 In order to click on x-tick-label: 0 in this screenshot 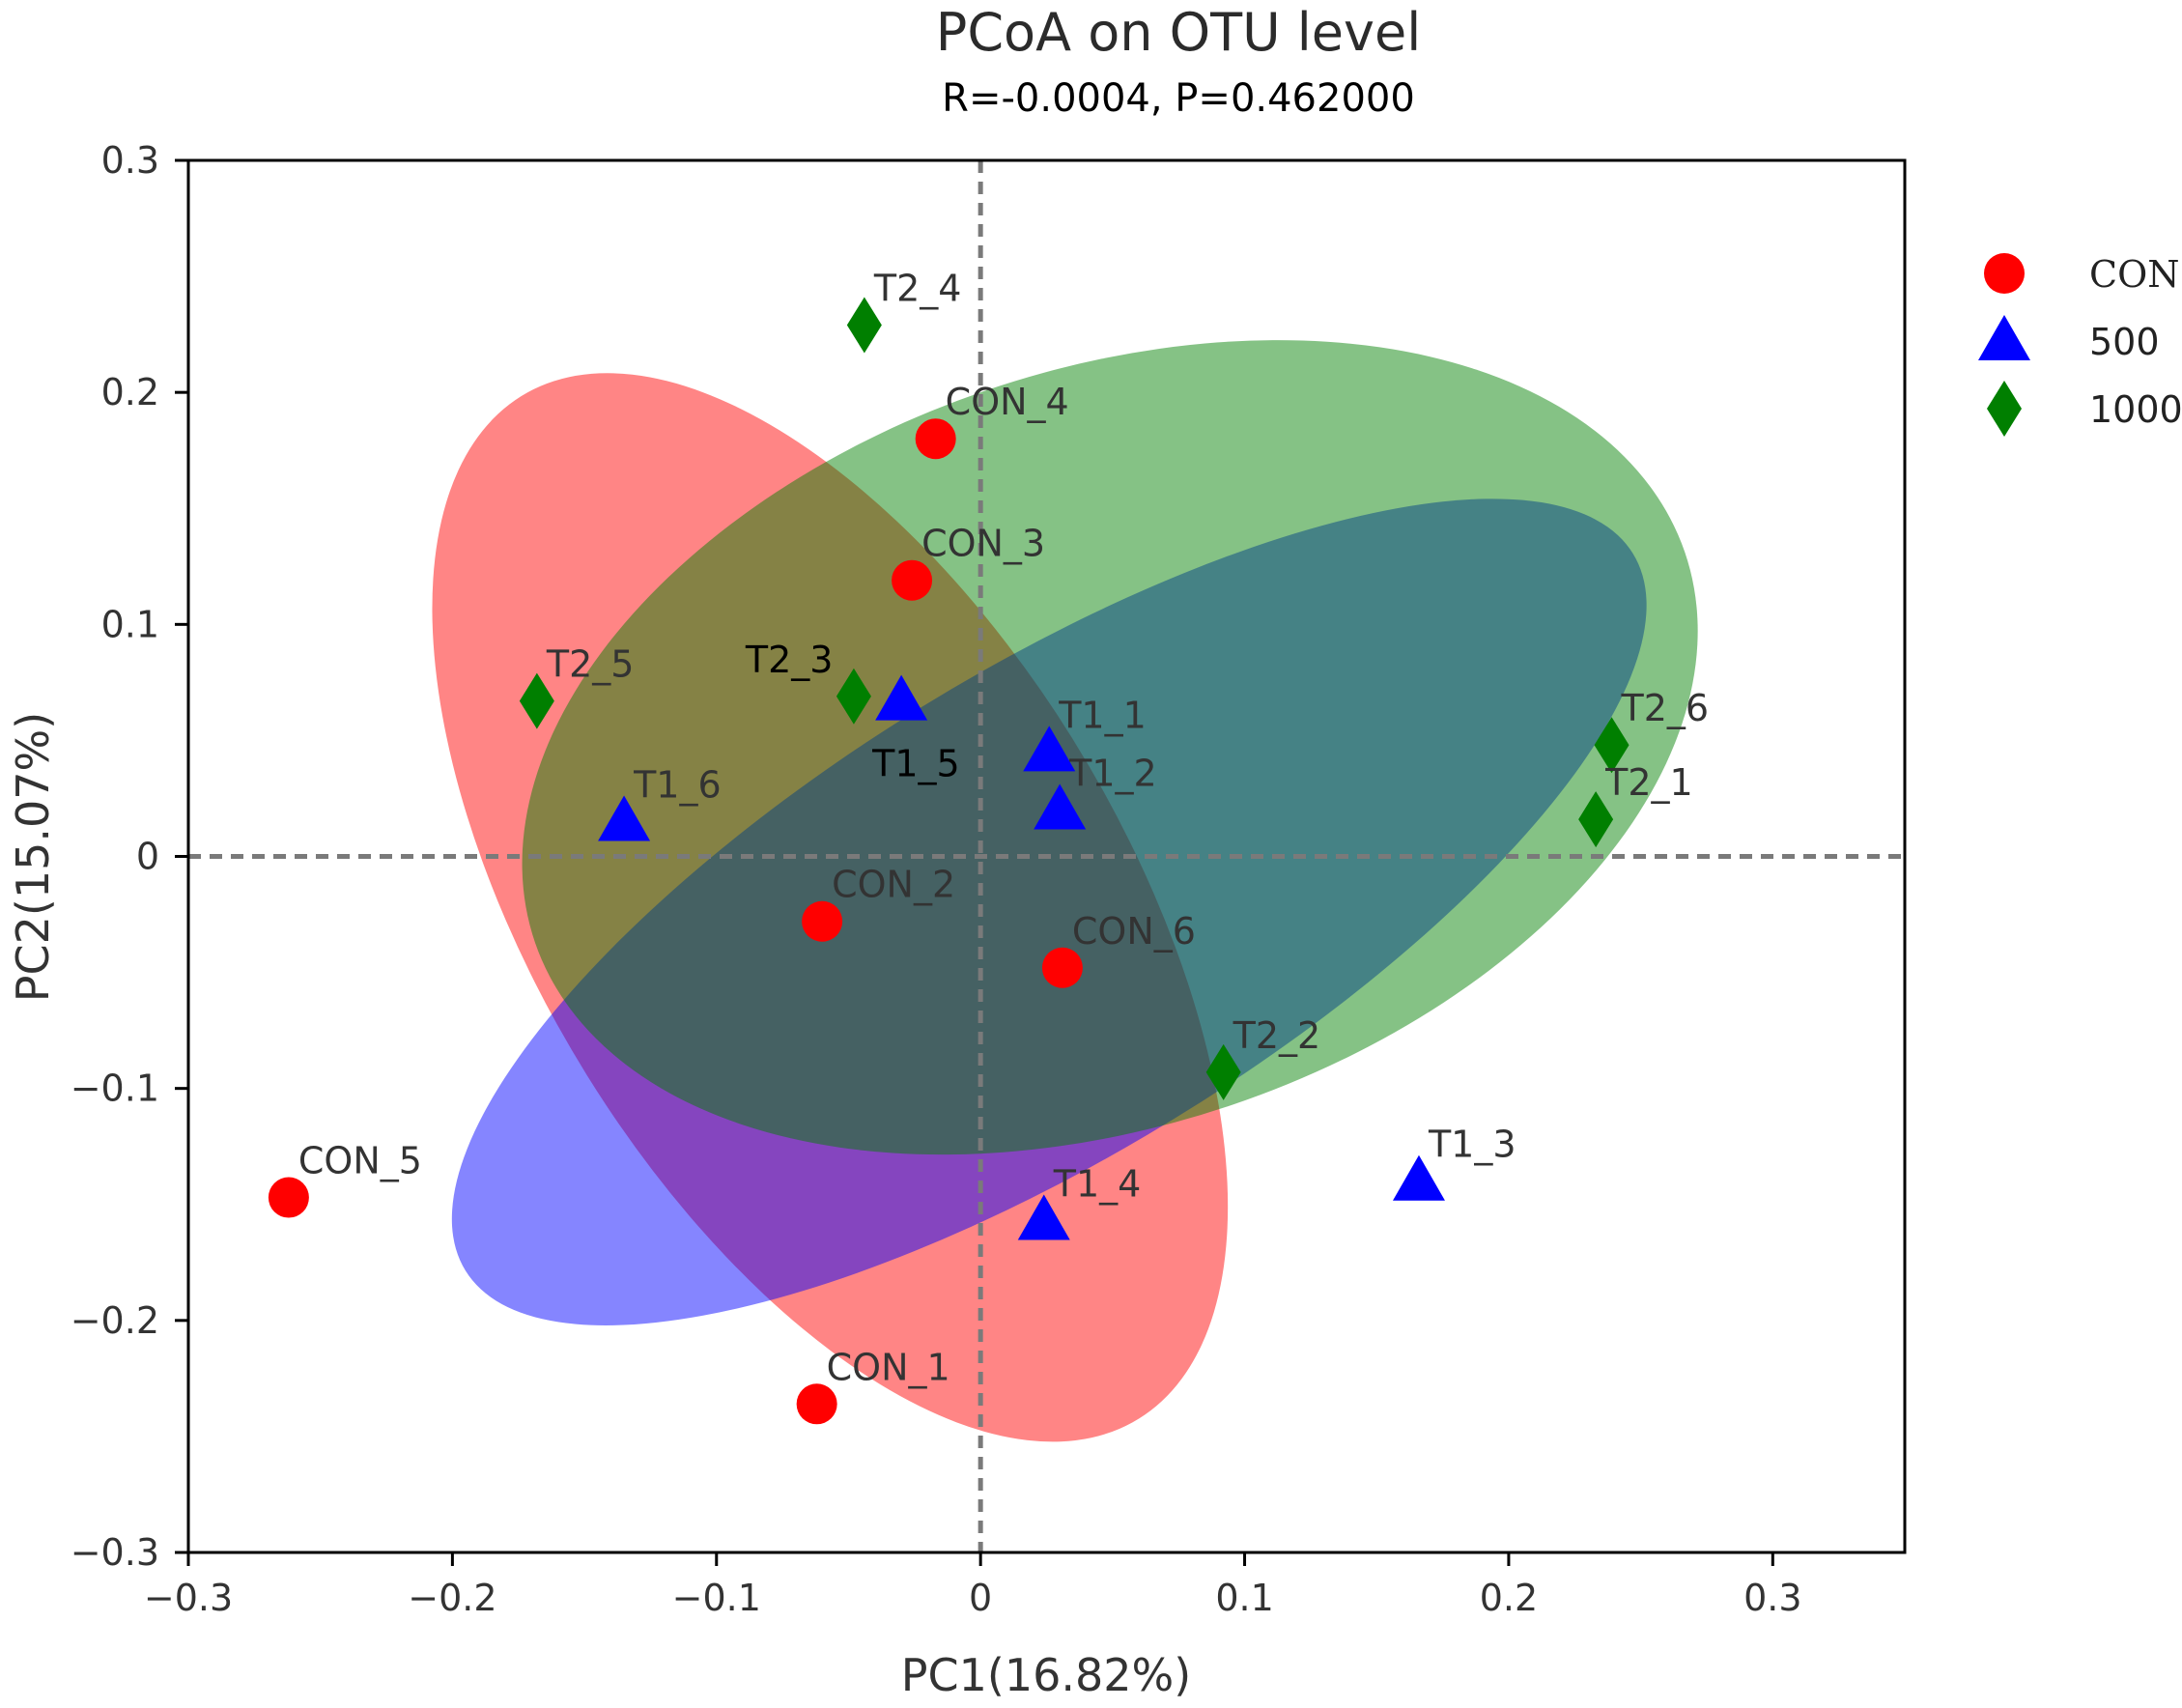, I will do `click(980, 1598)`.